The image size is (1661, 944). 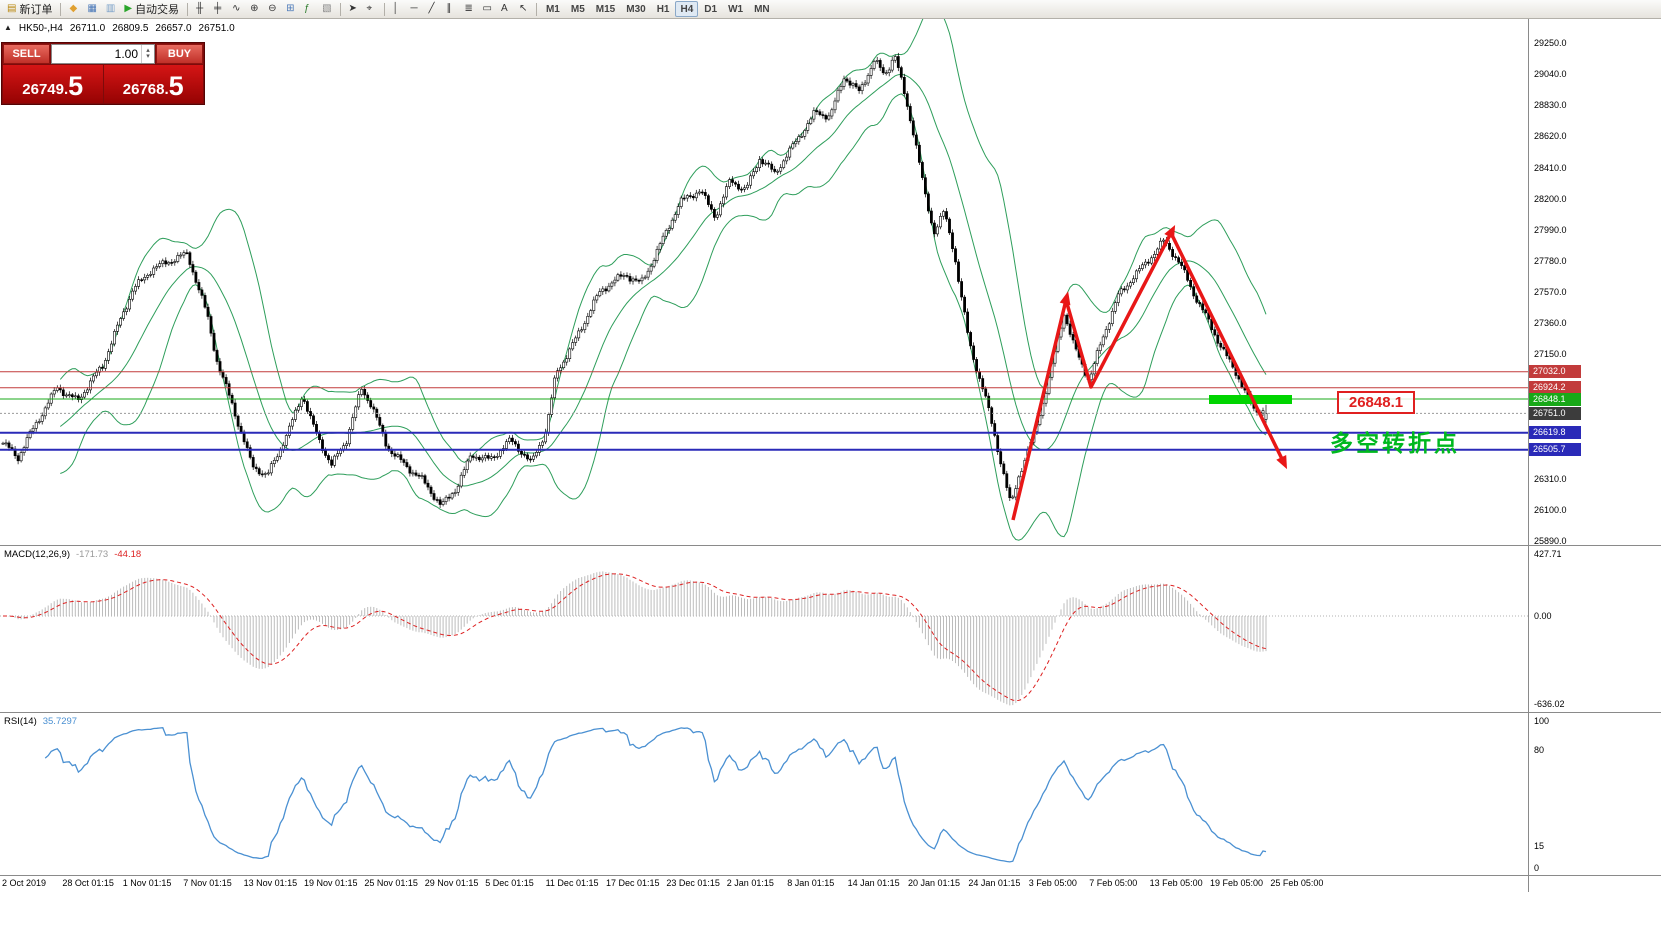 I want to click on timeframe-m15-button-label: M15, so click(x=605, y=9).